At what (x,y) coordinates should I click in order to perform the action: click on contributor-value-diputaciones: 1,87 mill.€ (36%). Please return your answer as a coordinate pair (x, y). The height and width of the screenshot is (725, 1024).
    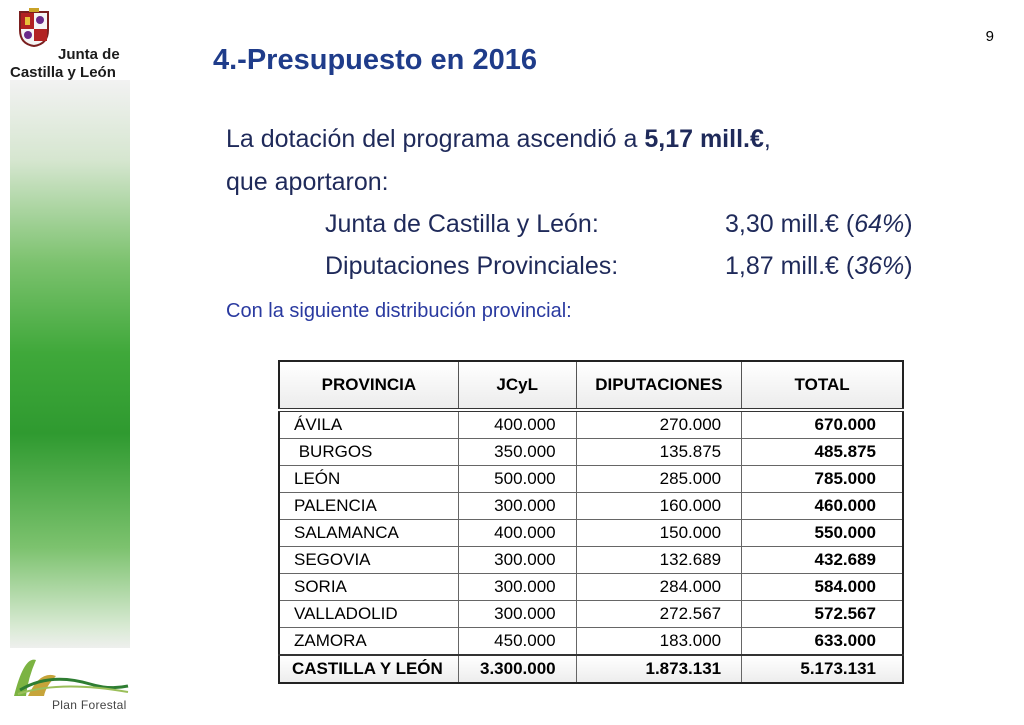
    Looking at the image, I should click on (819, 266).